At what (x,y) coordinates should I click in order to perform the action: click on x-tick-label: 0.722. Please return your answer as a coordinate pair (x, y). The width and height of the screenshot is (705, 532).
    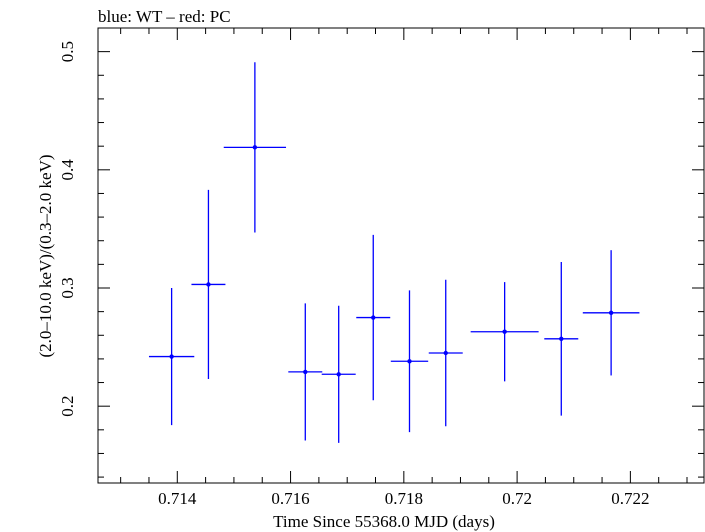
    Looking at the image, I should click on (630, 498).